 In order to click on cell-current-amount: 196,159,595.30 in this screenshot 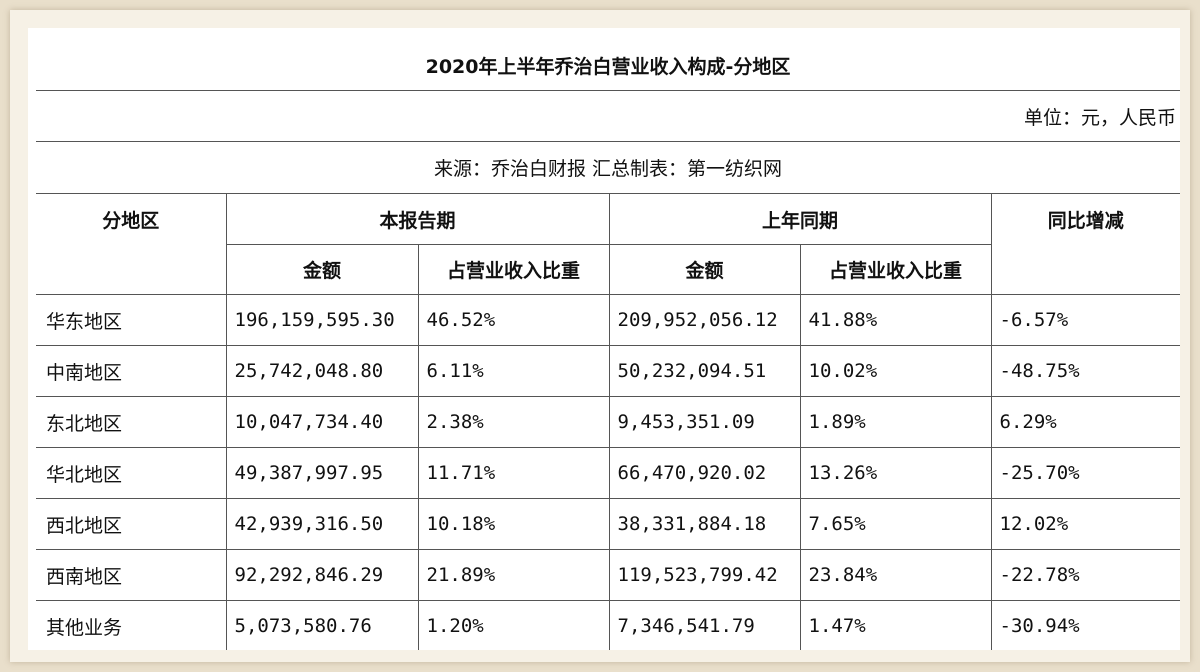, I will do `click(322, 320)`.